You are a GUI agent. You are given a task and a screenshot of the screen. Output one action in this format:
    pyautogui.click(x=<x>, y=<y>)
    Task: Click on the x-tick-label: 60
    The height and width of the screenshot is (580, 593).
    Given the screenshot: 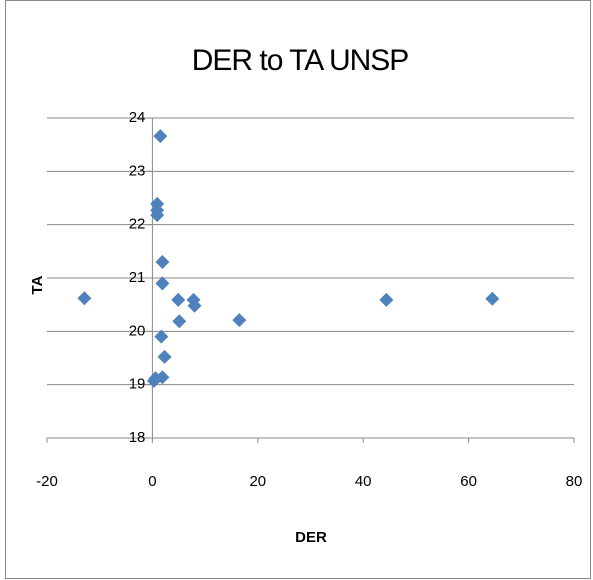 What is the action you would take?
    pyautogui.click(x=468, y=481)
    